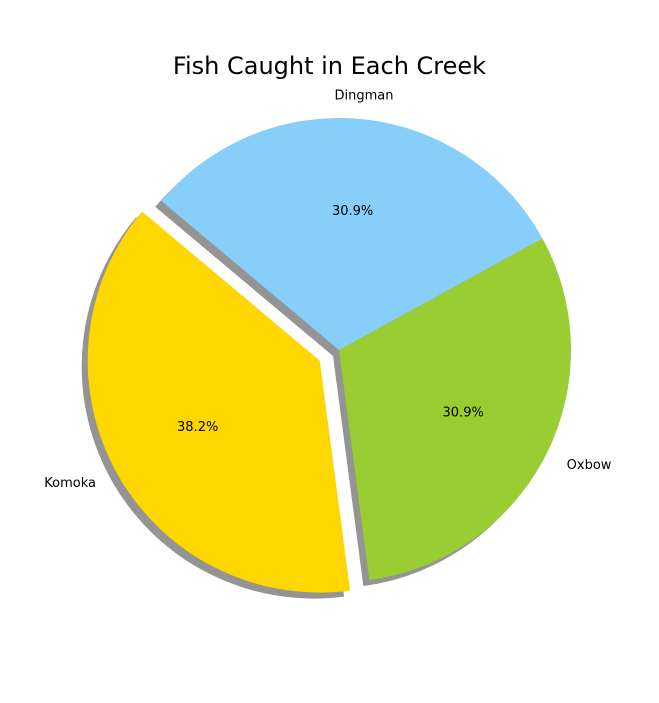  Describe the element at coordinates (589, 465) in the screenshot. I see `slice-label-oxbow: Oxbow` at that location.